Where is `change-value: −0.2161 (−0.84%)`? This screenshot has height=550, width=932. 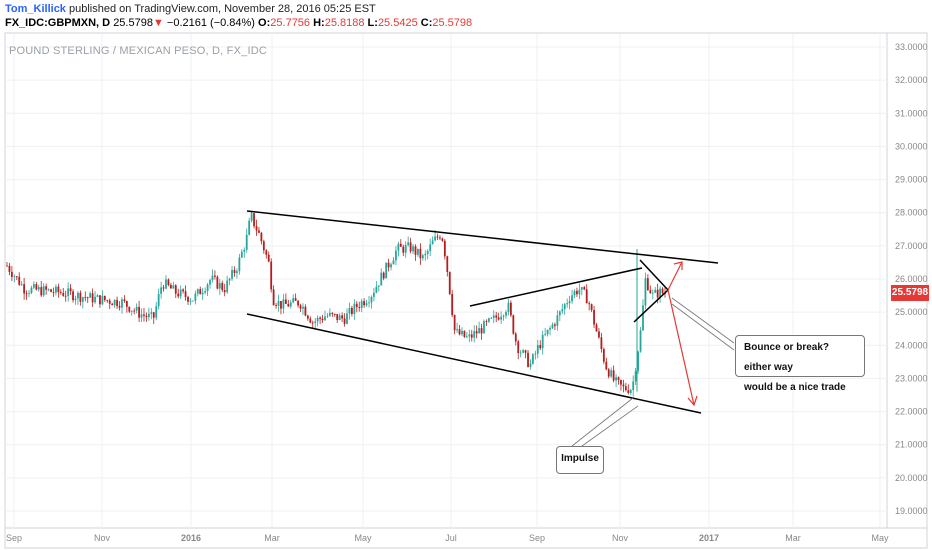 change-value: −0.2161 (−0.84%) is located at coordinates (210, 23).